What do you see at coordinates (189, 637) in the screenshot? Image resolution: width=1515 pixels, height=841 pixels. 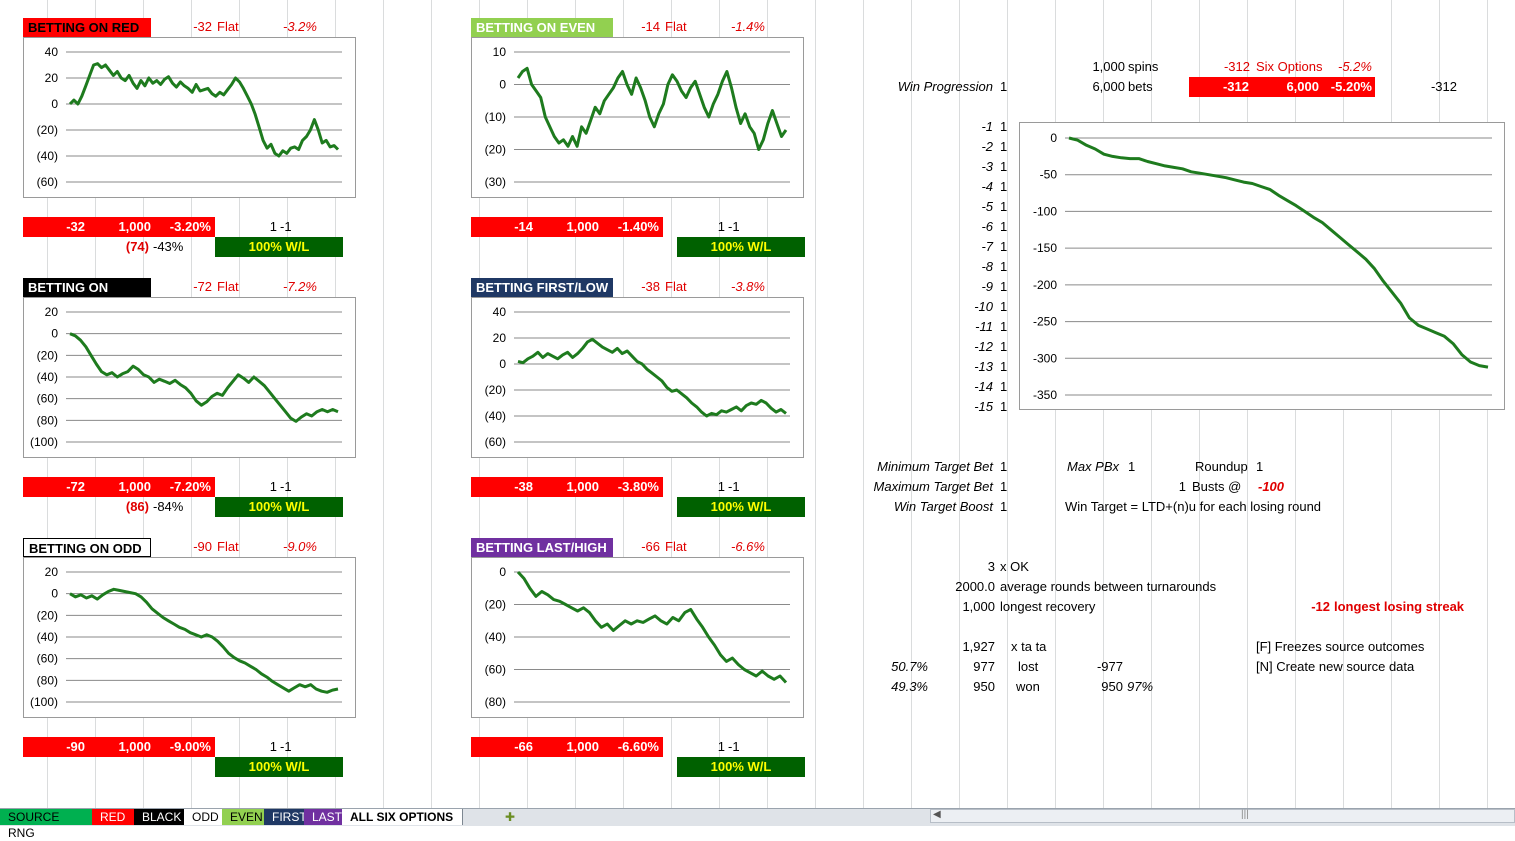 I see `panel-chart: 20 0 (20) (40) (60) (80) (100)` at bounding box center [189, 637].